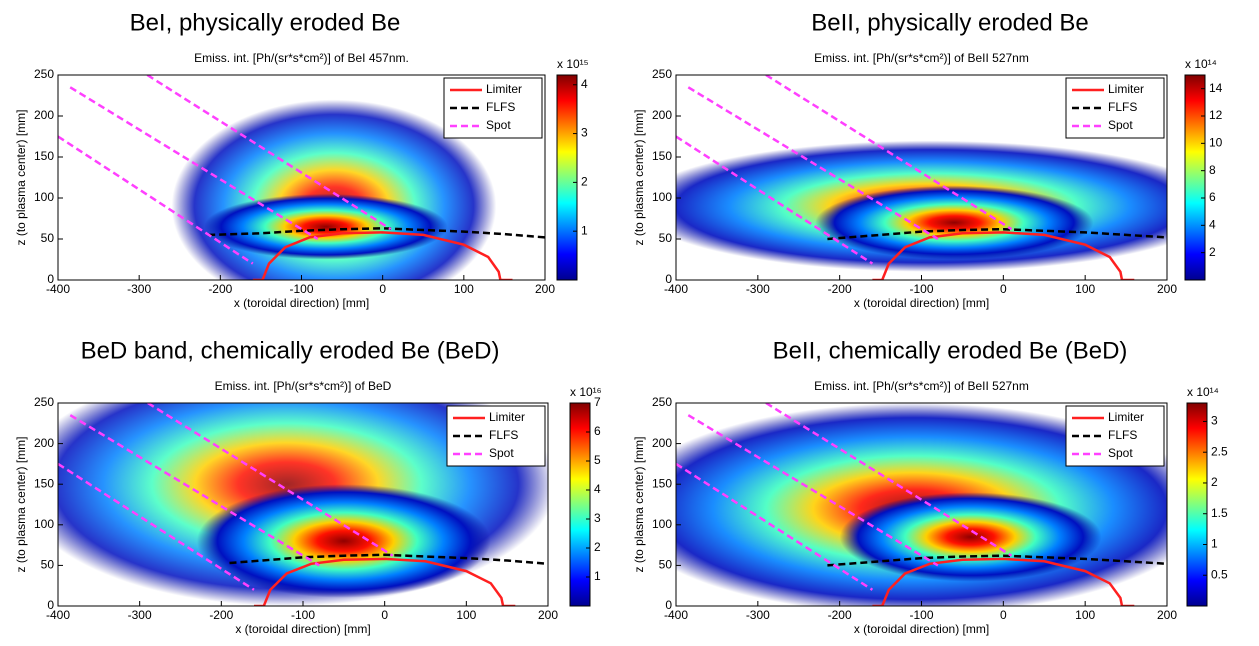  I want to click on colorbar-tick-label: 7, so click(597, 402).